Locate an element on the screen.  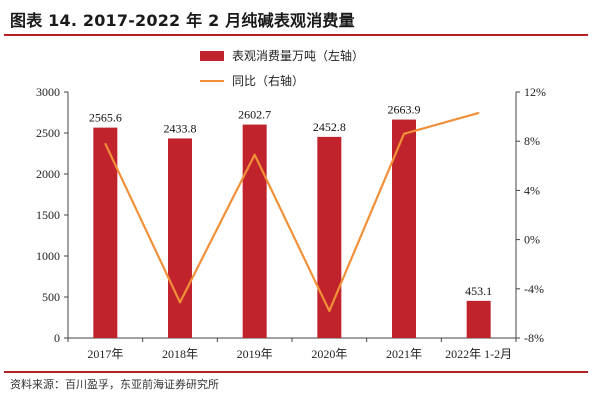
legend-line-label: 同比（右轴） is located at coordinates (268, 80).